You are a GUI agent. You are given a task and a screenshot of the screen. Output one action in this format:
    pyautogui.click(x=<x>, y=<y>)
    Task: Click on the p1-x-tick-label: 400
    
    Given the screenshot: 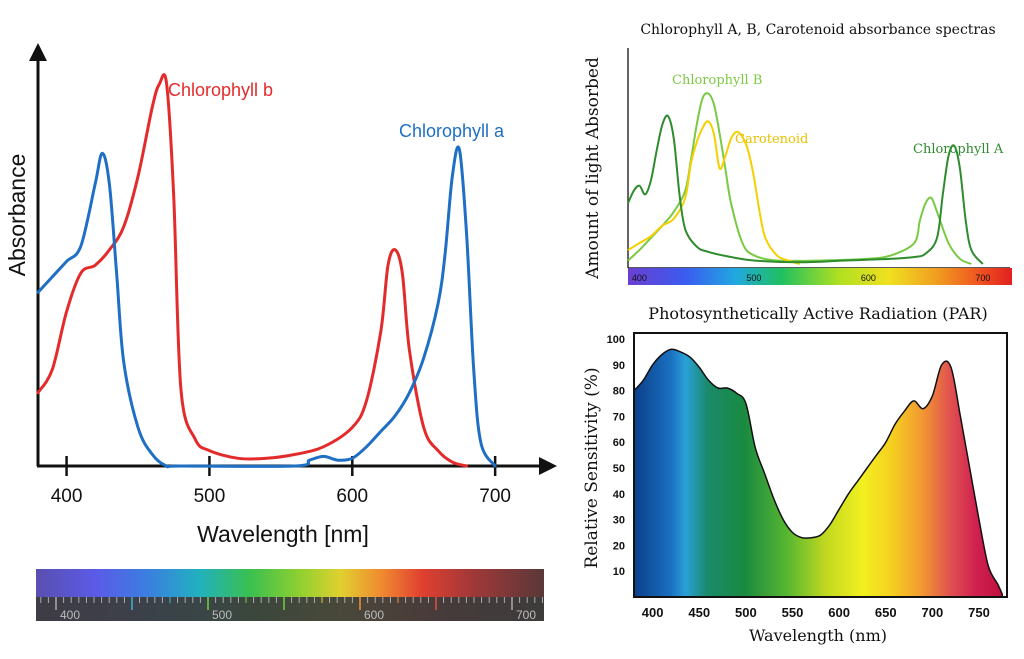 What is the action you would take?
    pyautogui.click(x=67, y=496)
    